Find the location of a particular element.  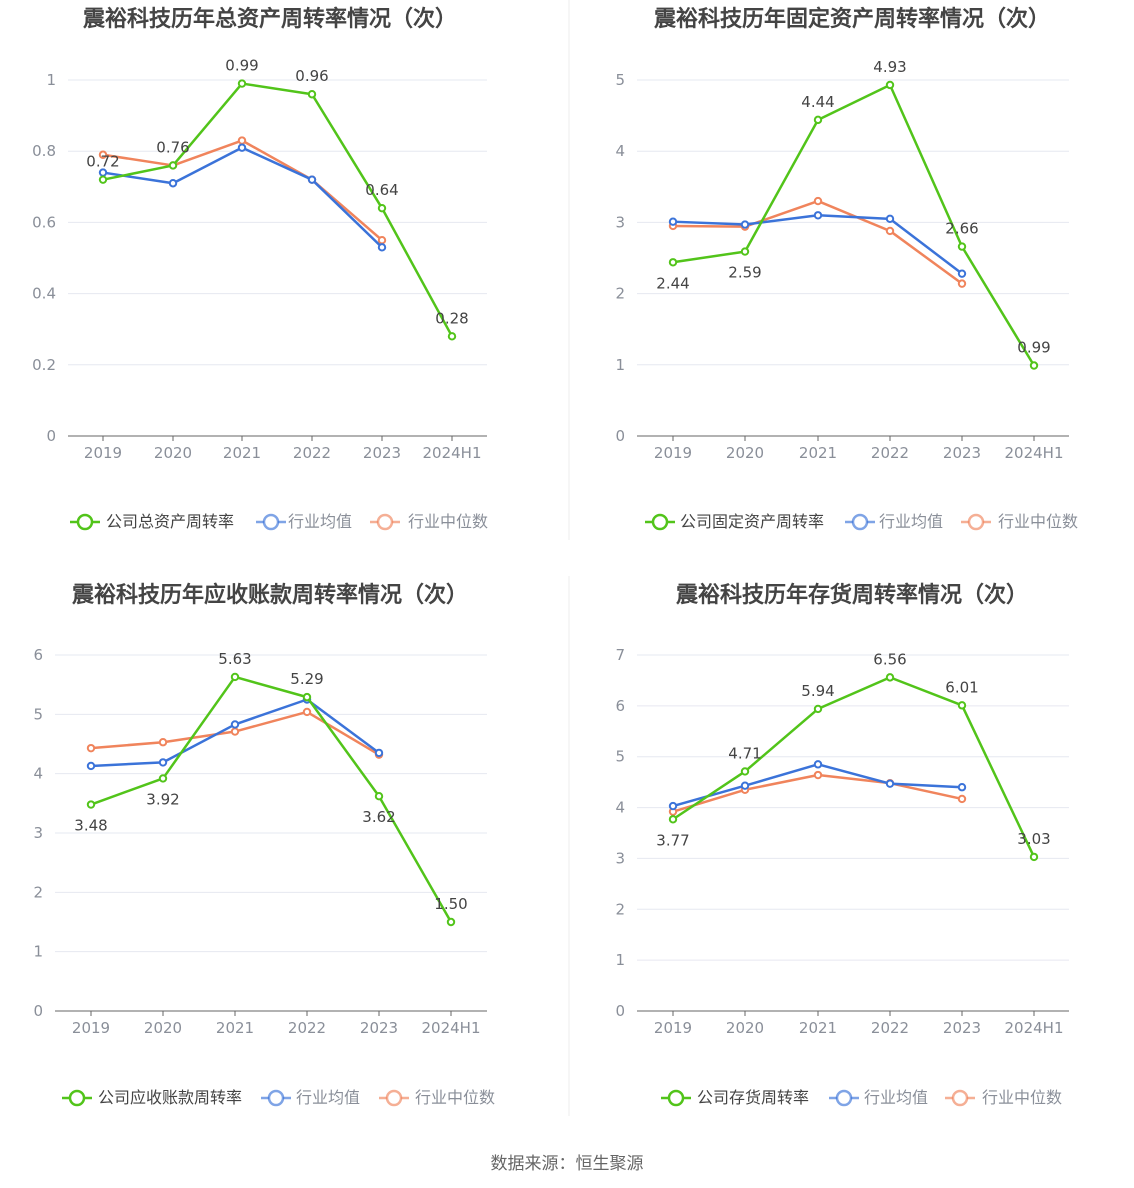

y-tick-label: 3 is located at coordinates (620, 858).